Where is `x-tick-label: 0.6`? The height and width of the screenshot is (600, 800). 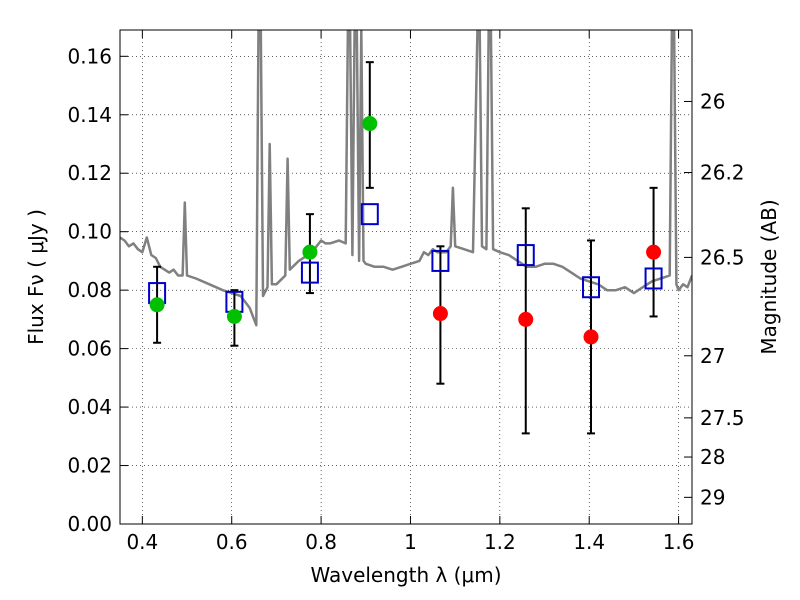 x-tick-label: 0.6 is located at coordinates (232, 542).